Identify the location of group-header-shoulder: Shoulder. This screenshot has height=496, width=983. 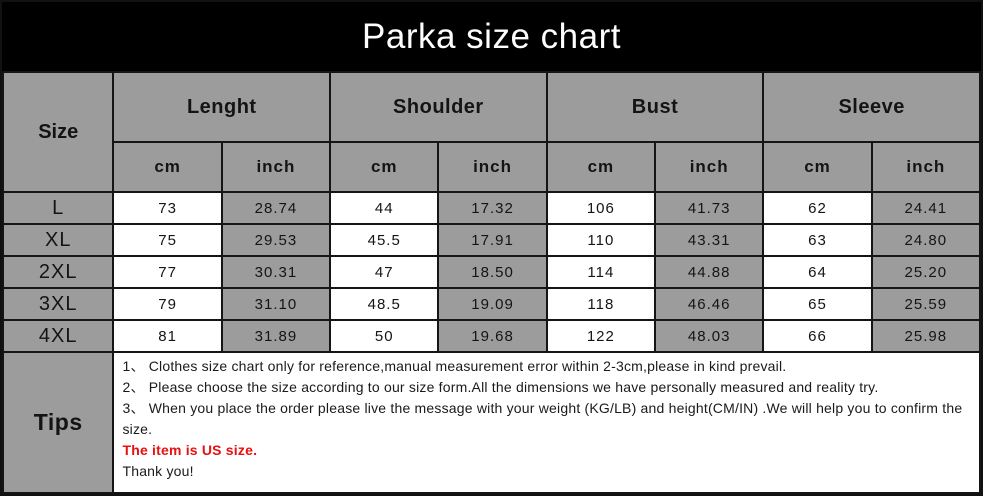
(438, 107).